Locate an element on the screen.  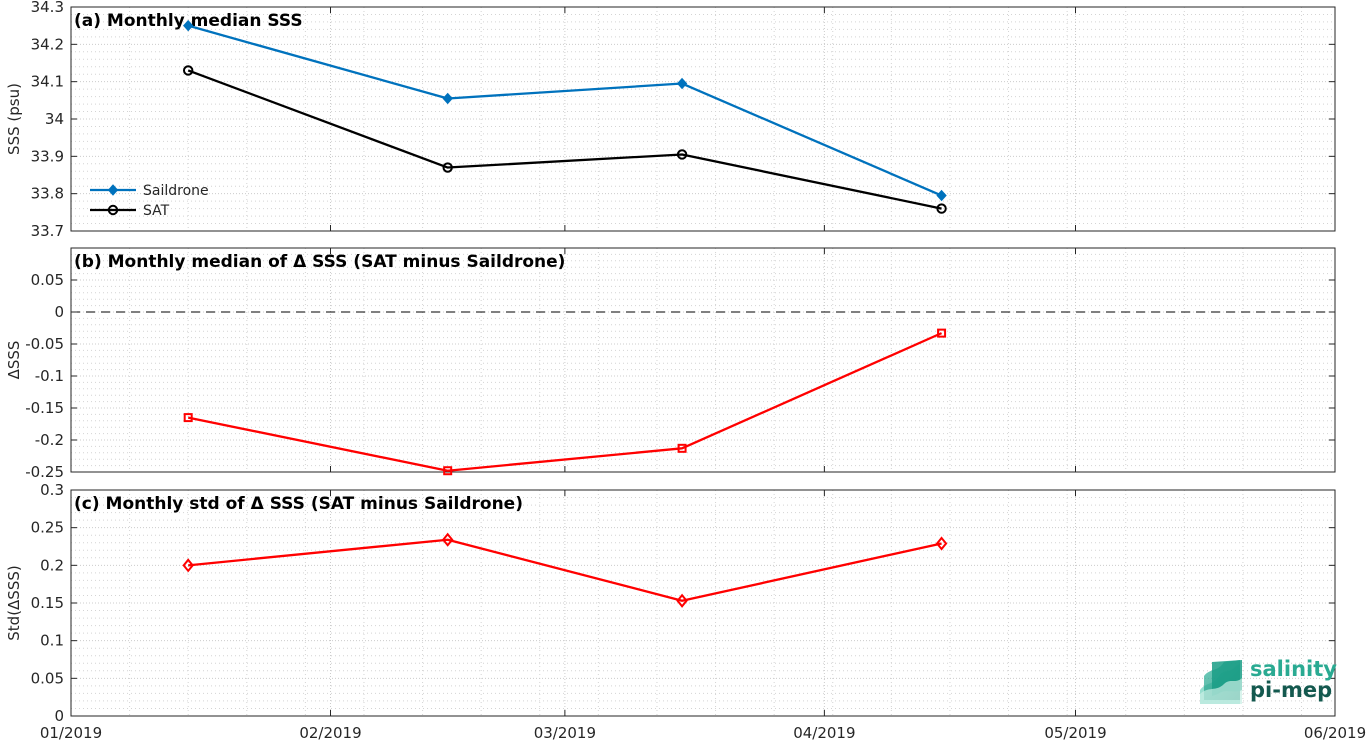
y-tick-label: 0.2 is located at coordinates (52, 565).